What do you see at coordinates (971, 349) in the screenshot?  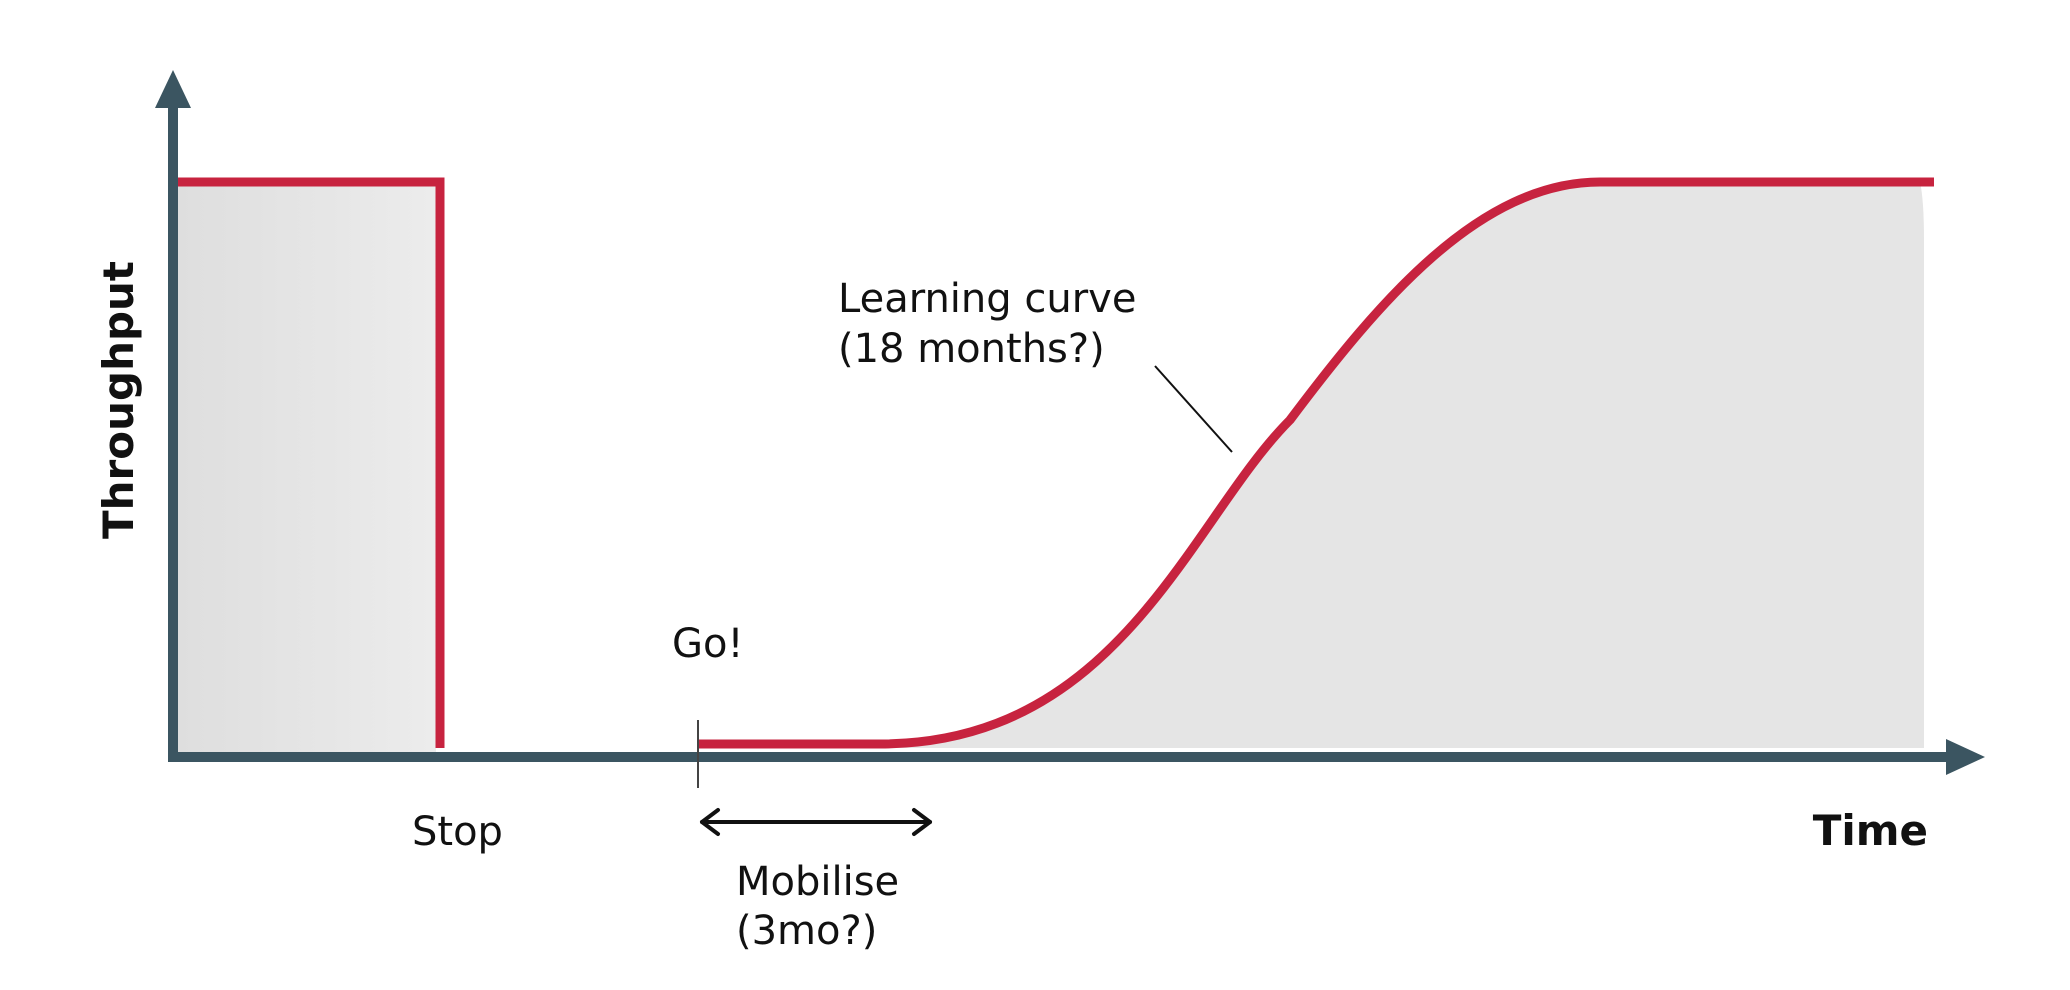 I see `learning-curve-label-line2: (18 months?)` at bounding box center [971, 349].